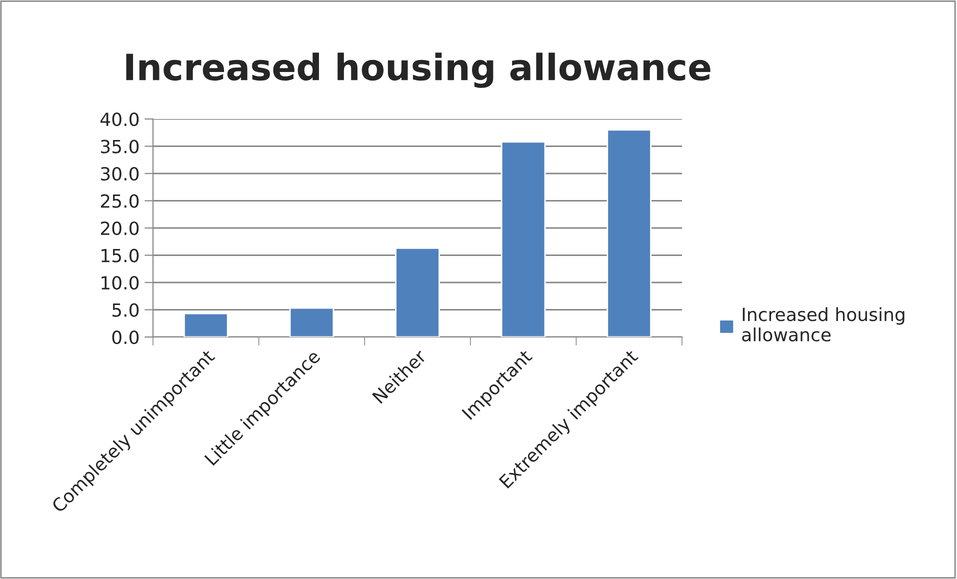 This screenshot has width=957, height=579. I want to click on y-tick-label: 10.0, so click(120, 283).